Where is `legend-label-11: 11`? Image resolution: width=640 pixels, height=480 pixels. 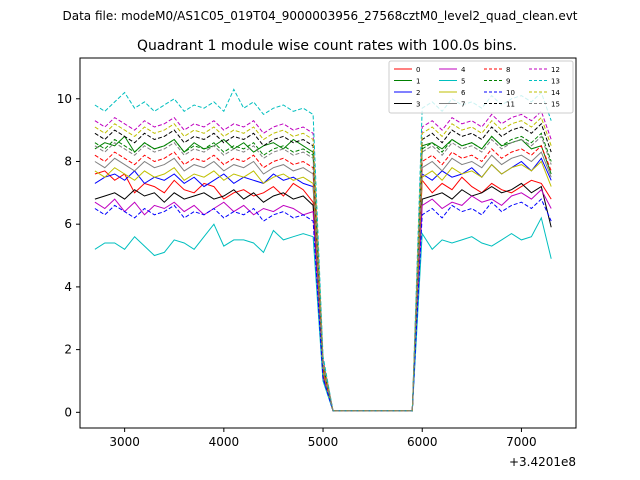 legend-label-11: 11 is located at coordinates (510, 105).